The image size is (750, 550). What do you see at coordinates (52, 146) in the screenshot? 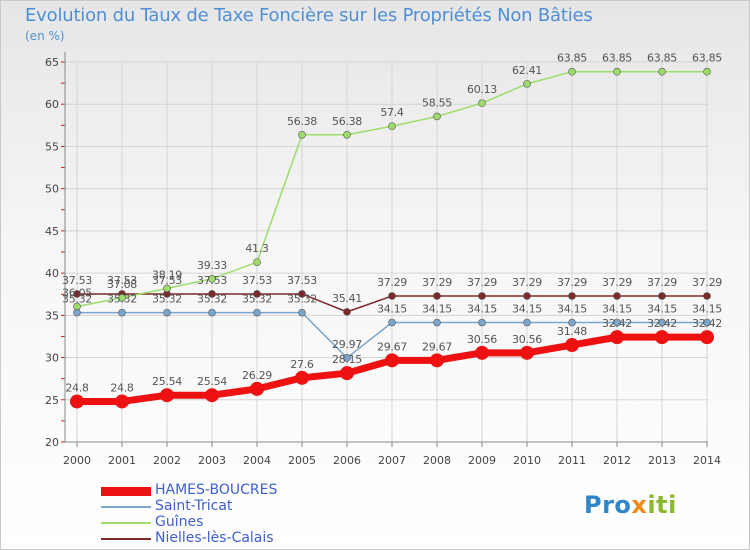
I see `y-tick-label: 55` at bounding box center [52, 146].